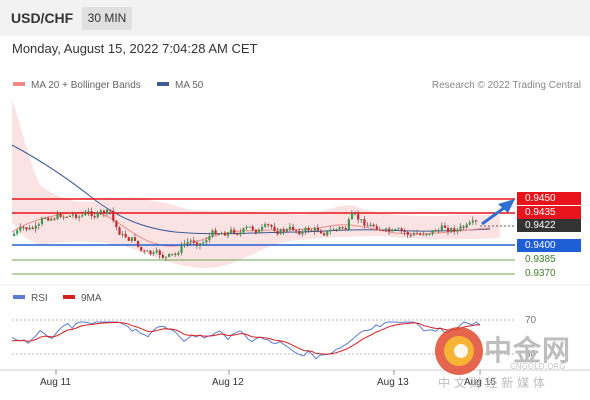  What do you see at coordinates (107, 18) in the screenshot?
I see `timeframe-button: 30 MIN` at bounding box center [107, 18].